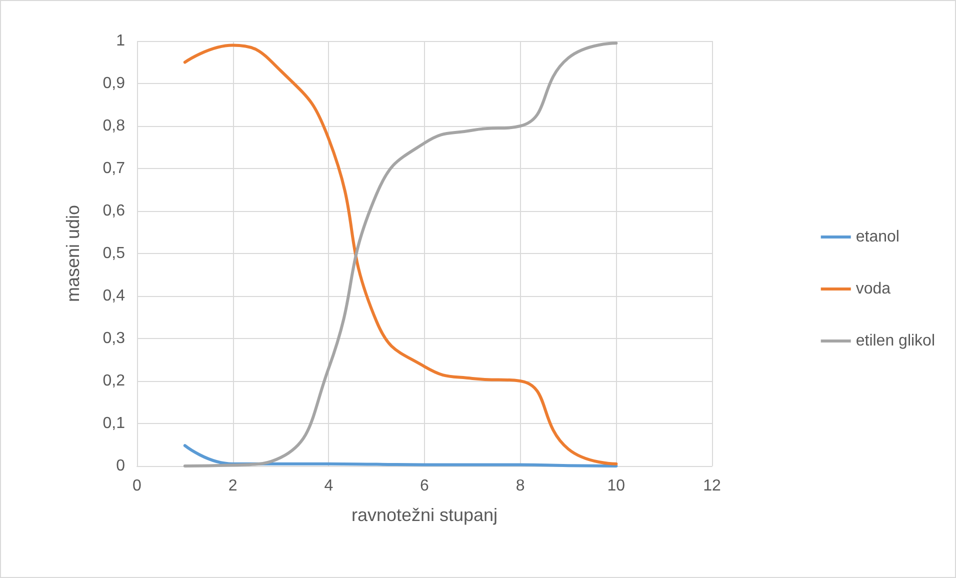 This screenshot has width=956, height=578. What do you see at coordinates (114, 423) in the screenshot?
I see `y-tick-label: 0,1` at bounding box center [114, 423].